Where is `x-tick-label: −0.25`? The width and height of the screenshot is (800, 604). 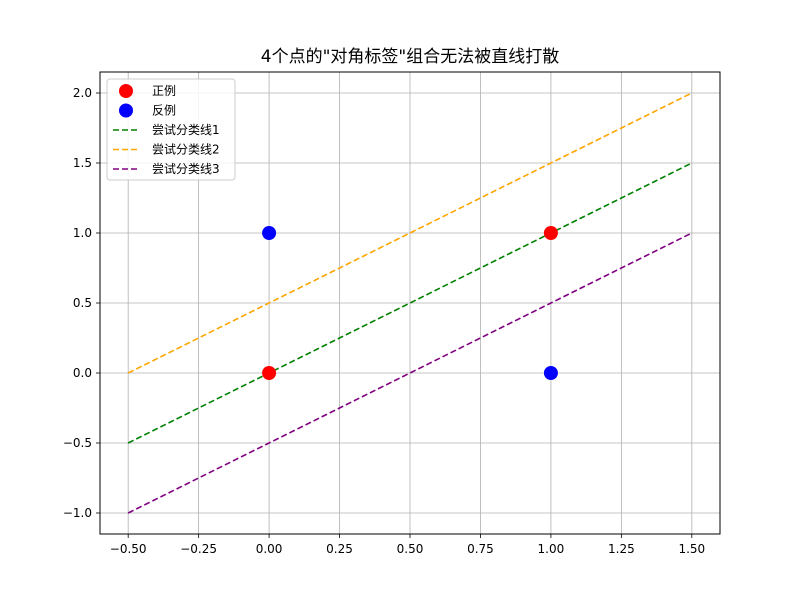 x-tick-label: −0.25 is located at coordinates (198, 549).